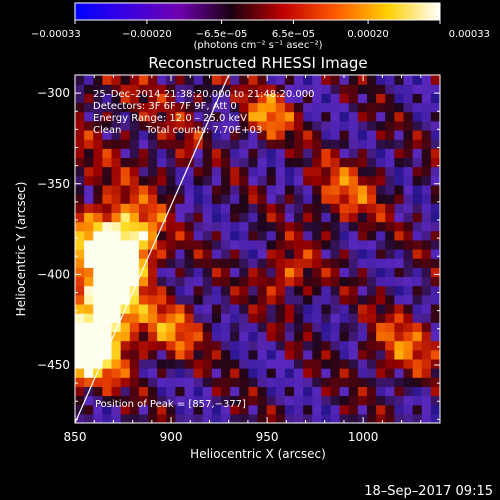  What do you see at coordinates (171, 437) in the screenshot?
I see `x-tick-label: 900` at bounding box center [171, 437].